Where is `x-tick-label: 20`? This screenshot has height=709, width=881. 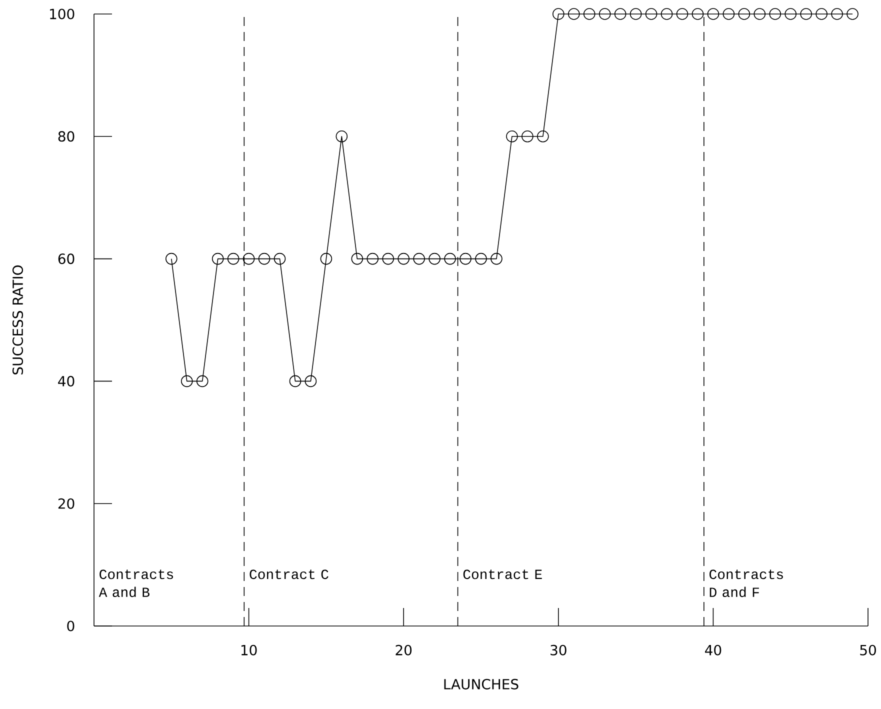
x-tick-label: 20 is located at coordinates (404, 650).